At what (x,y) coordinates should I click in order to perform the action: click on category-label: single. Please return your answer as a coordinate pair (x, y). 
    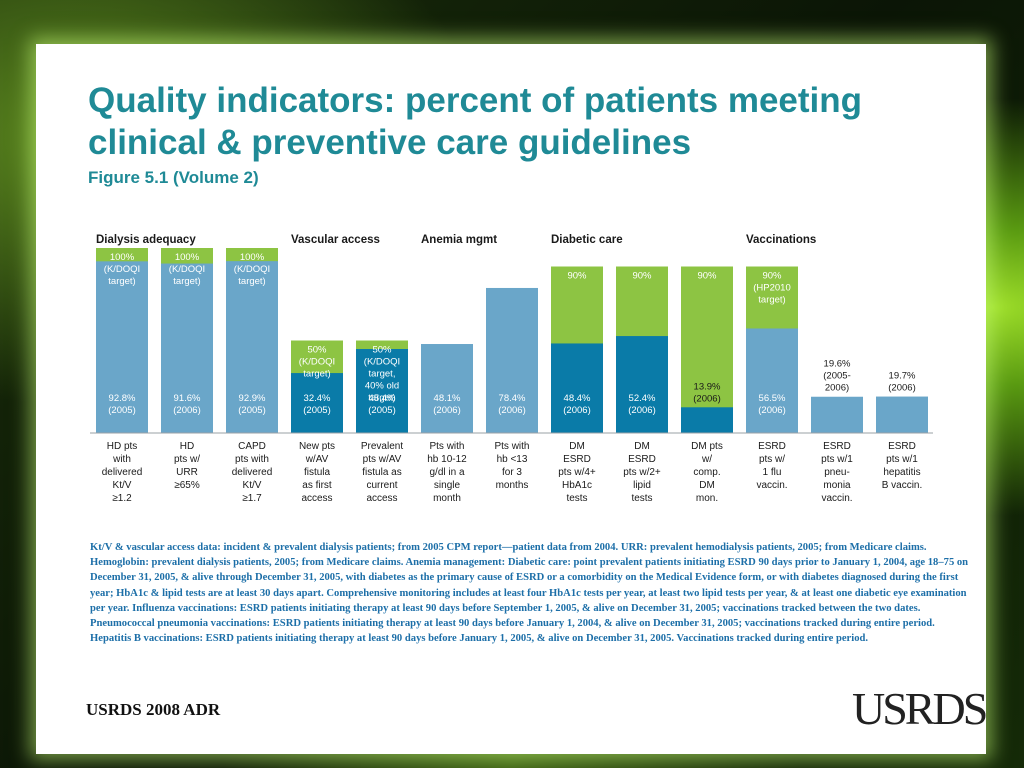
    Looking at the image, I should click on (447, 485).